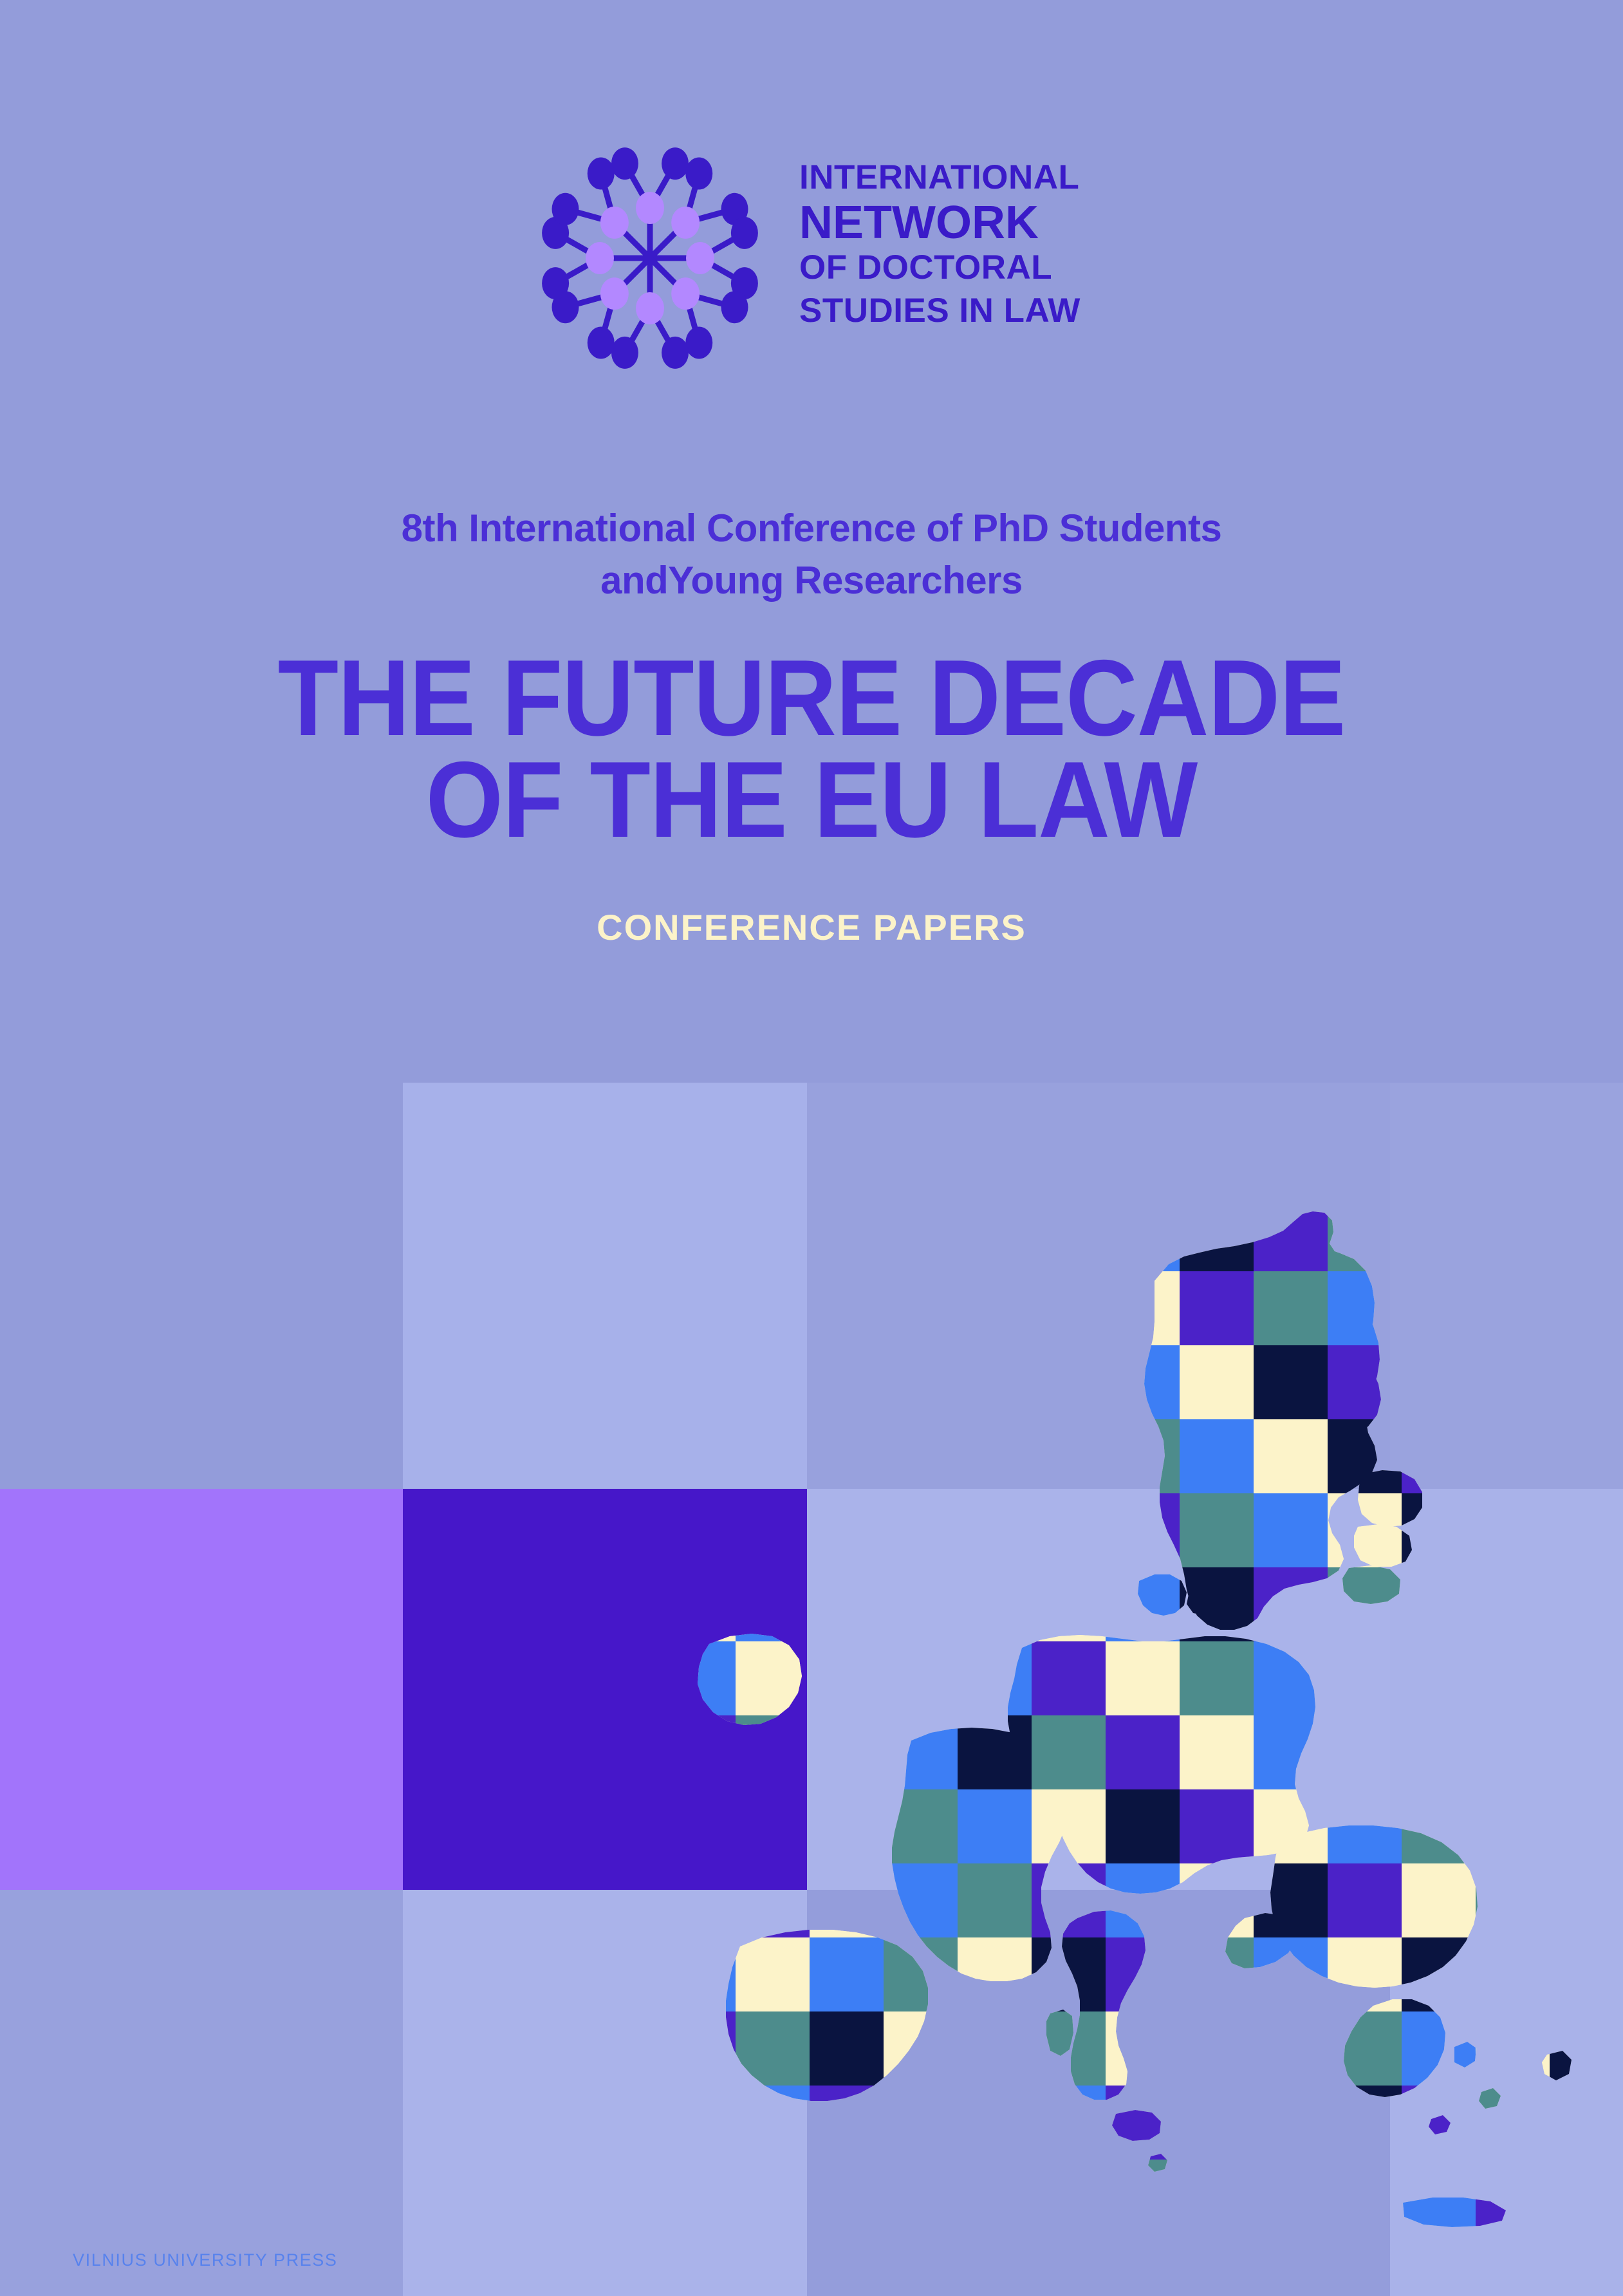 Image resolution: width=1623 pixels, height=2296 pixels. I want to click on logo-line-4: STUDIES IN LAW, so click(940, 310).